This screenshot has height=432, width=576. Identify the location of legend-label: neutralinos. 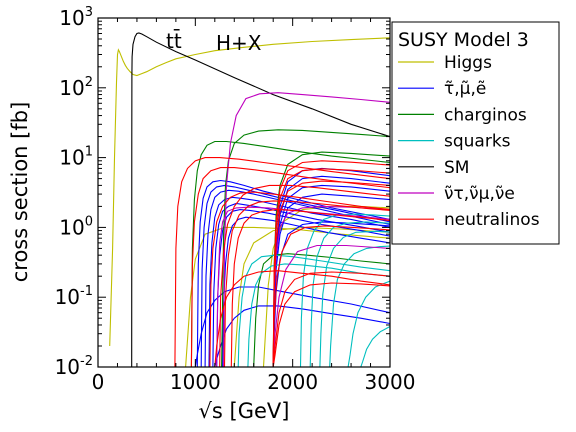
(492, 220).